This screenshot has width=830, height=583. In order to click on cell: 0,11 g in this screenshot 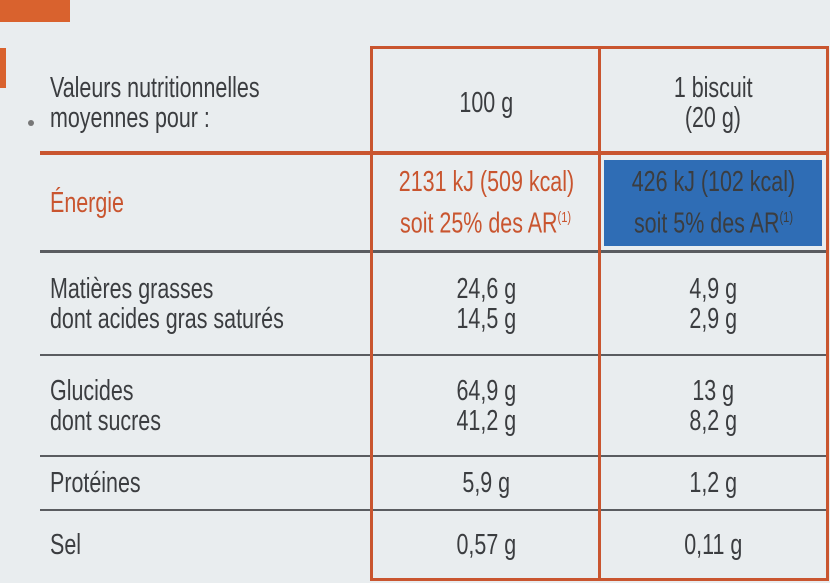, I will do `click(713, 544)`.